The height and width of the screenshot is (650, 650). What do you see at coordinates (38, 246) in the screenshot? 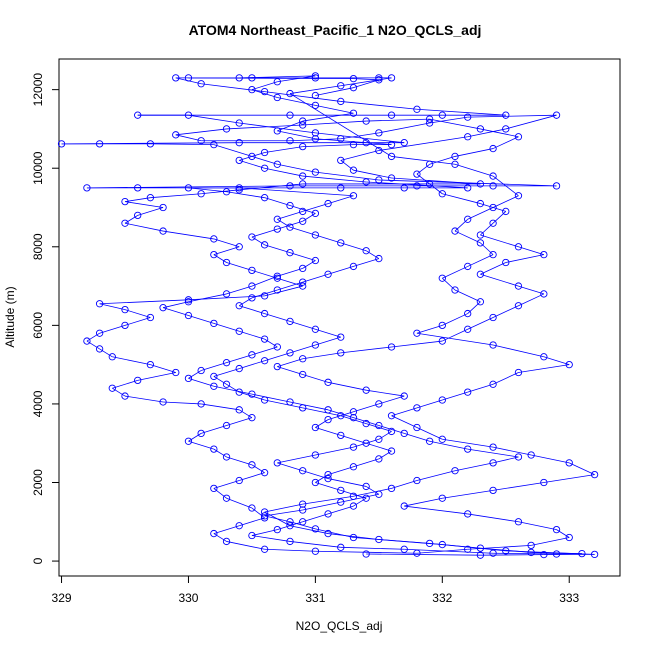
I see `y-tick-label: 8000` at bounding box center [38, 246].